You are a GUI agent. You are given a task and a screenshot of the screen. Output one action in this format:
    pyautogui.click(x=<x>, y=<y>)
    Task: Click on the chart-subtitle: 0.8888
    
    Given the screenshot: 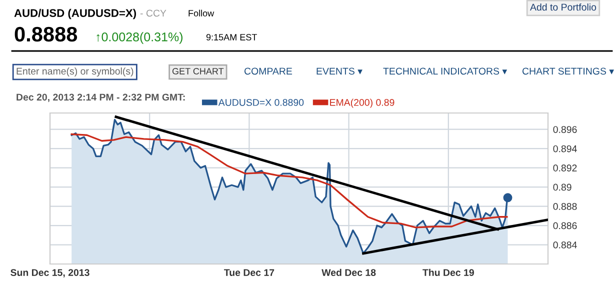 What is the action you would take?
    pyautogui.click(x=46, y=34)
    